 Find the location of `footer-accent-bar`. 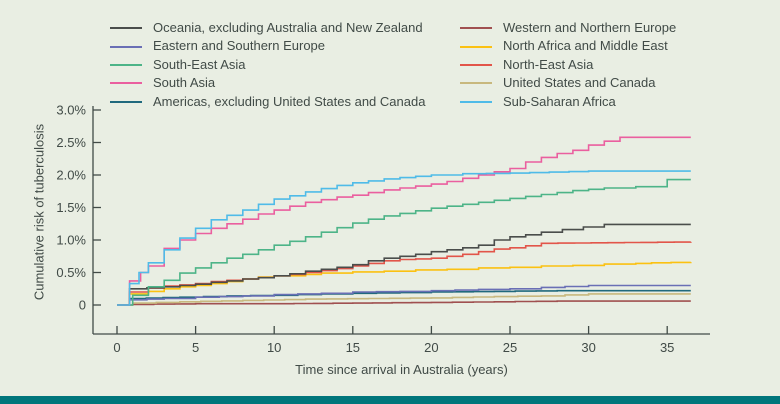

footer-accent-bar is located at coordinates (390, 400).